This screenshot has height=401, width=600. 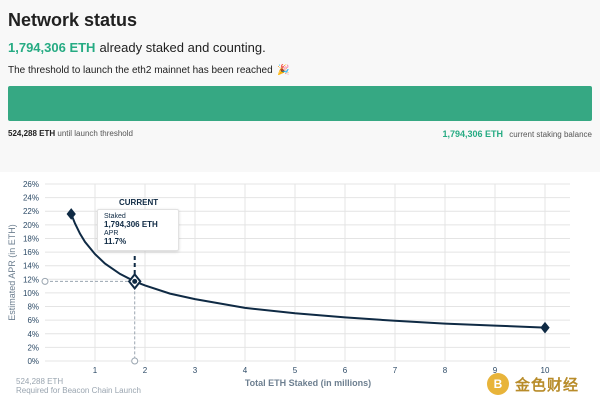 I want to click on x-tick-label: 2, so click(x=145, y=370).